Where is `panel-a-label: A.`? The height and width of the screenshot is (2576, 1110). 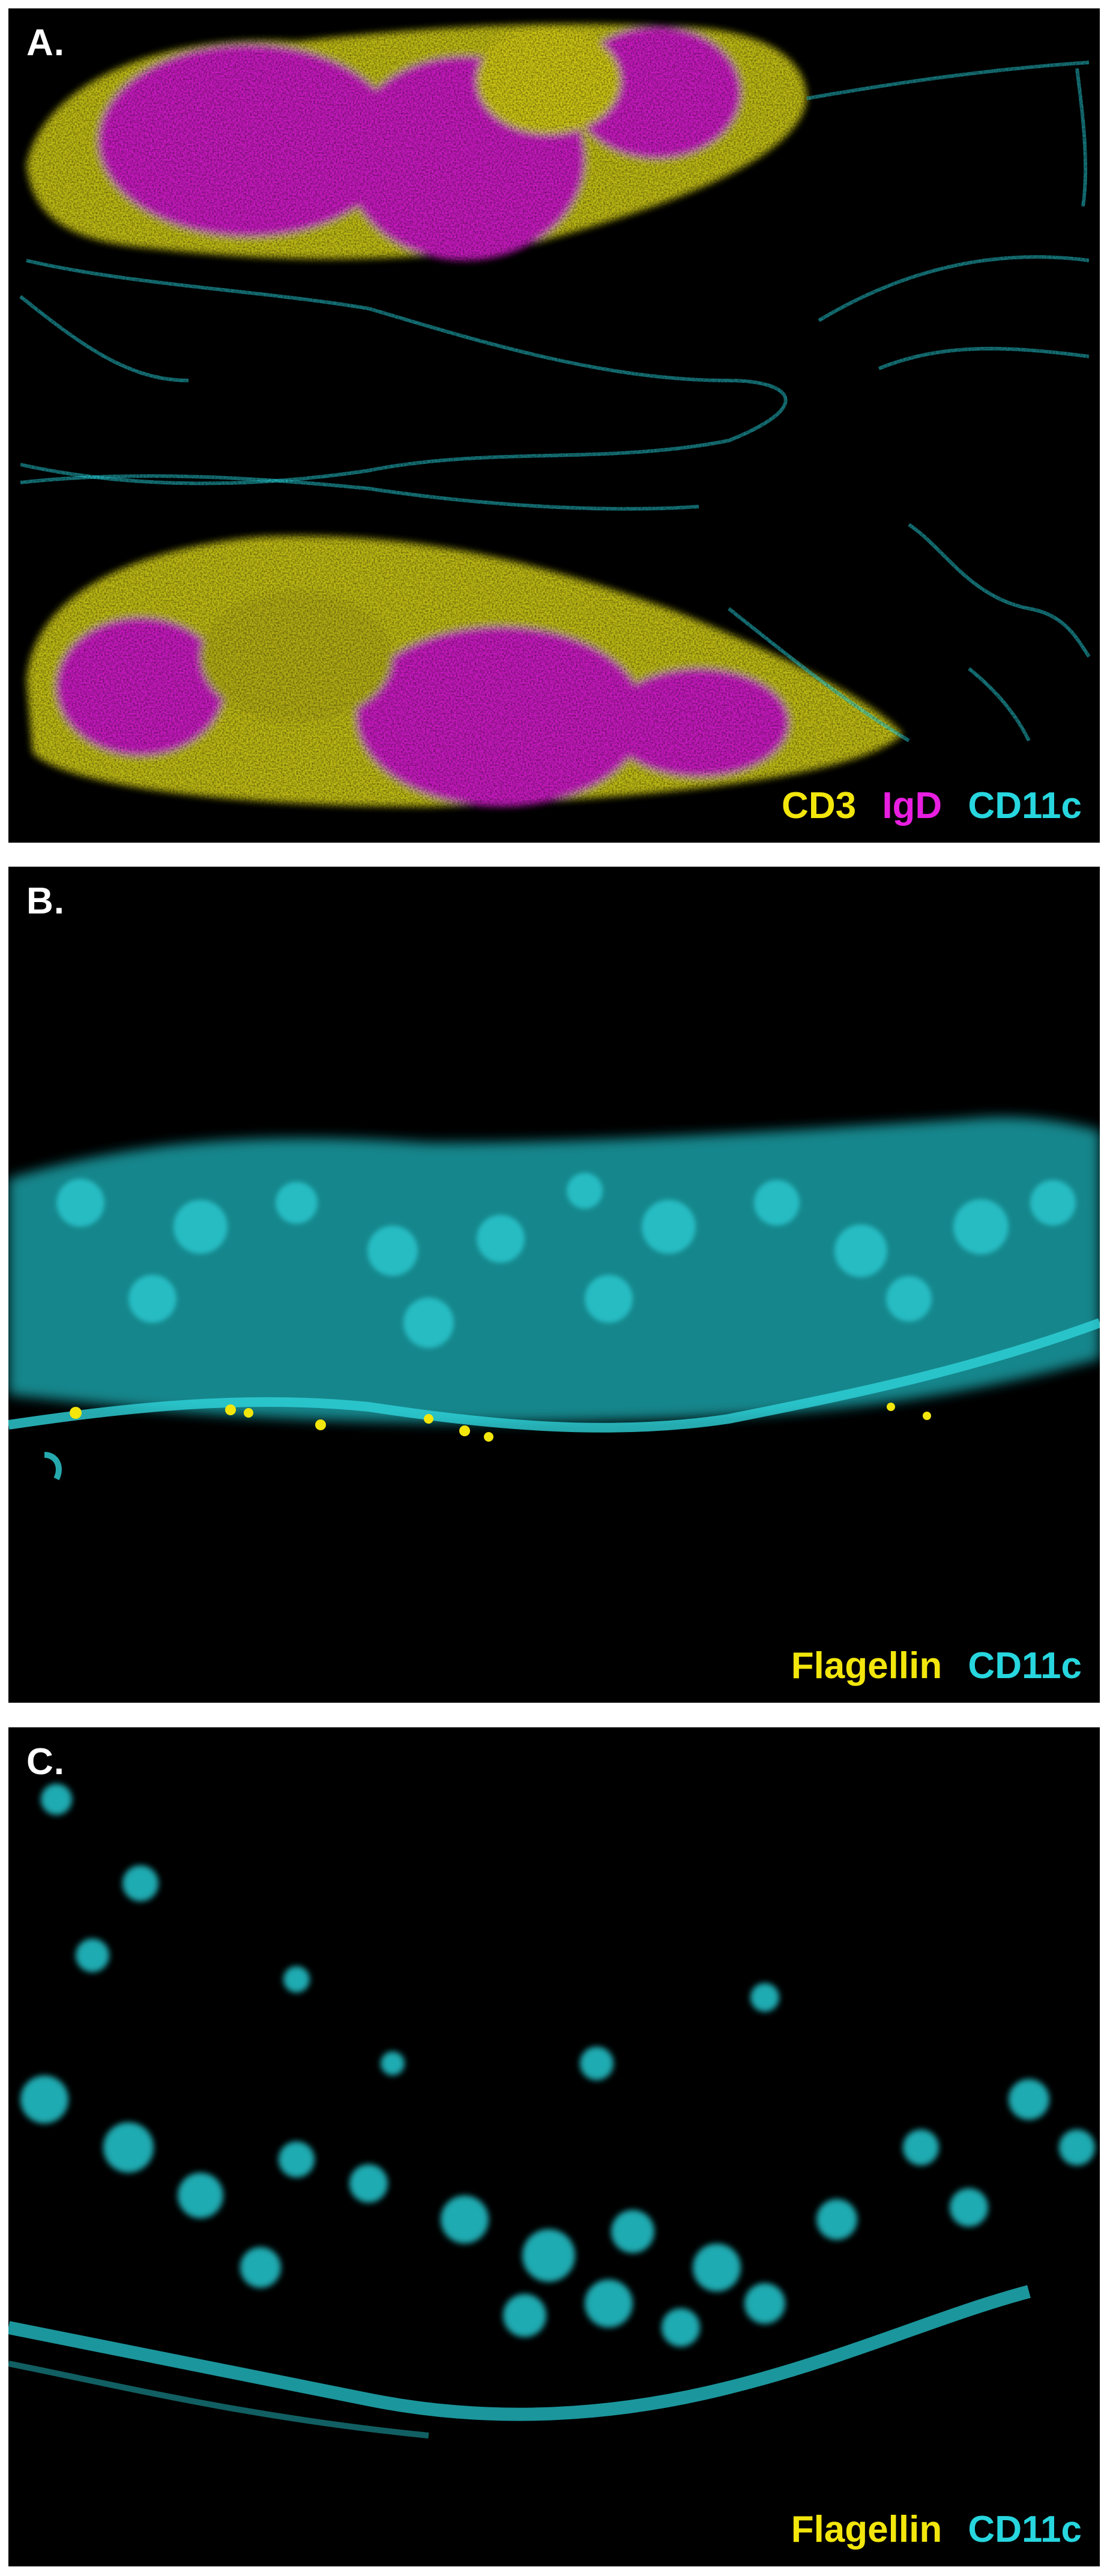
panel-a-label: A. is located at coordinates (46, 43).